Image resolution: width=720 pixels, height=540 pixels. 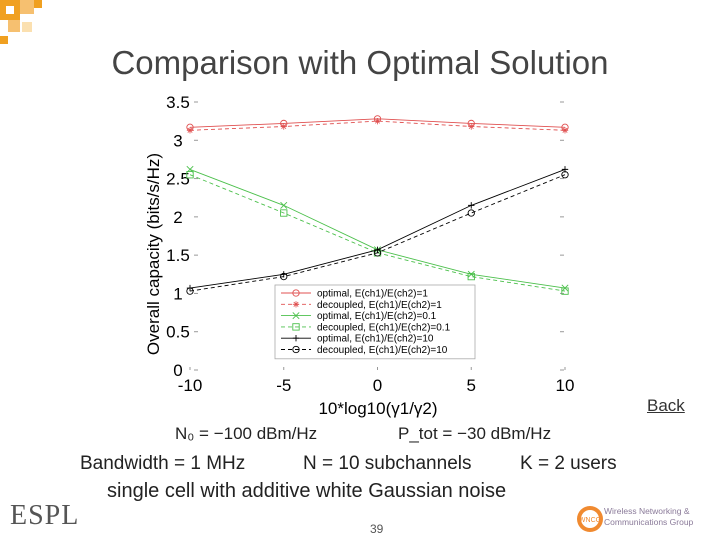 I want to click on y-tick-label: 1, so click(x=177, y=293).